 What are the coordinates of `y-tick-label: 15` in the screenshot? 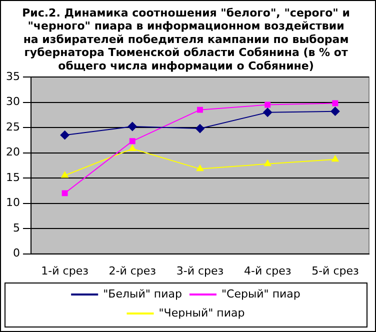 It's located at (13, 177).